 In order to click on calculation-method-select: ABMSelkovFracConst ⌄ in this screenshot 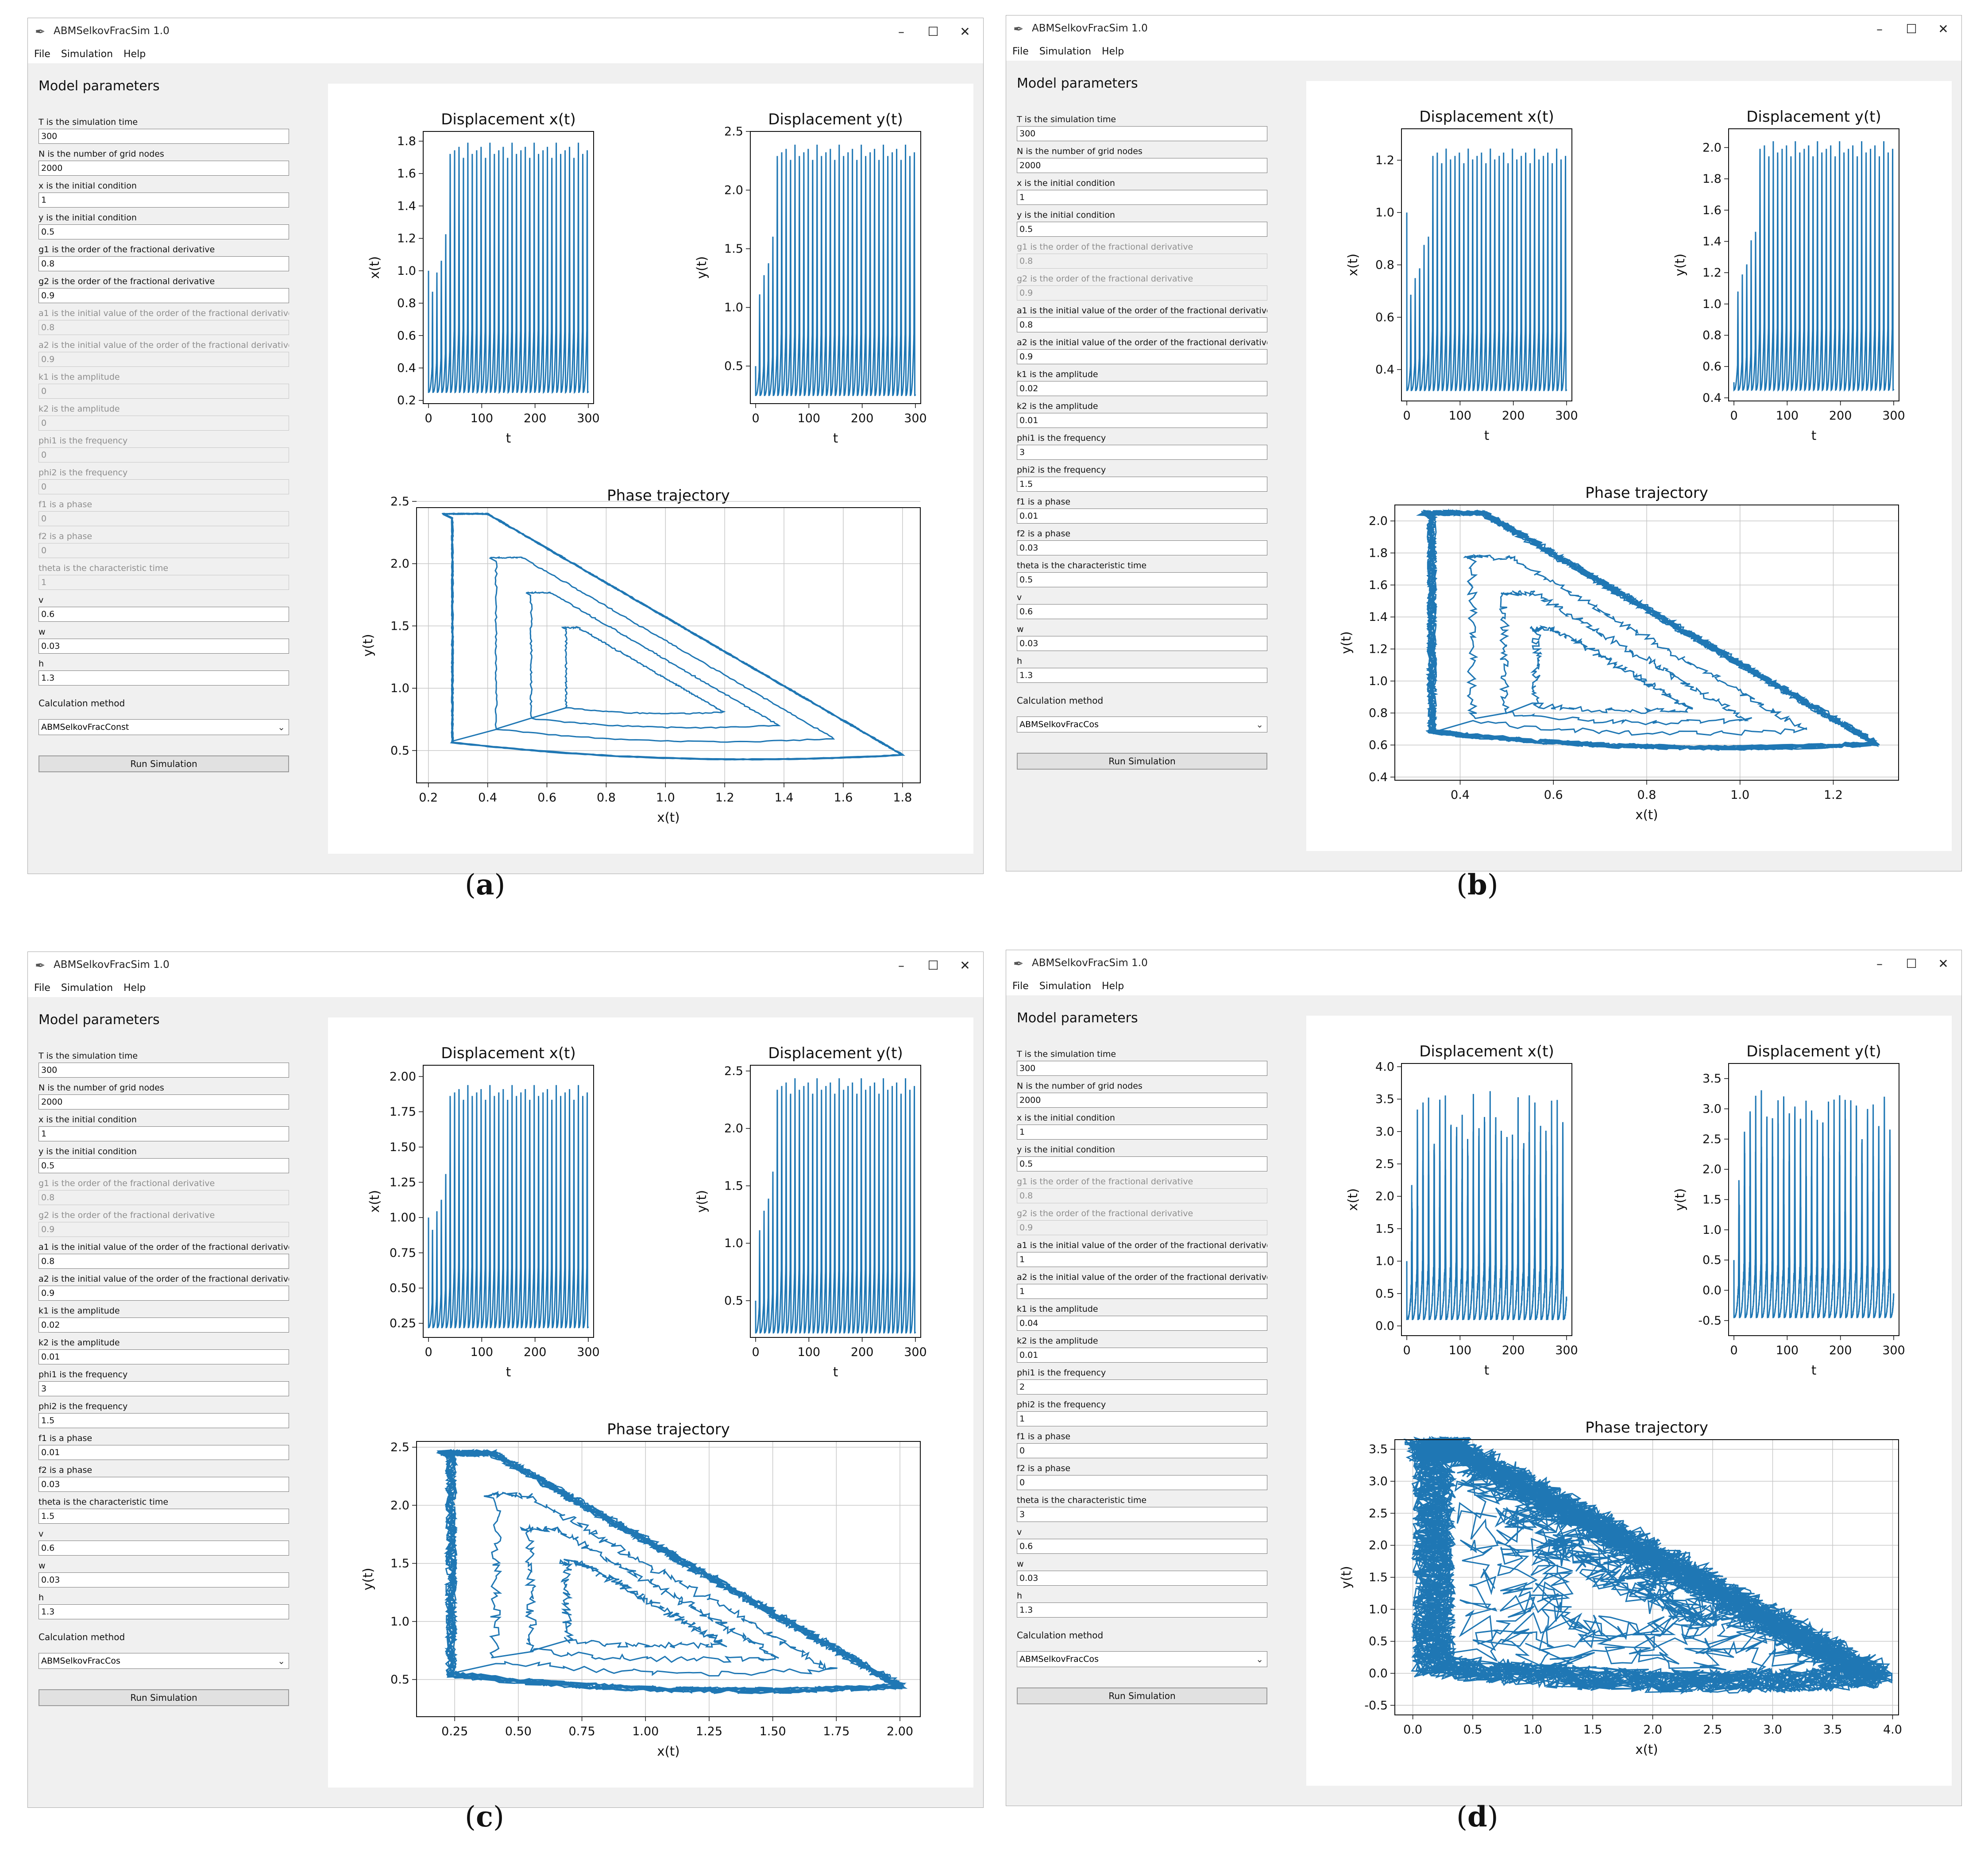, I will do `click(164, 727)`.